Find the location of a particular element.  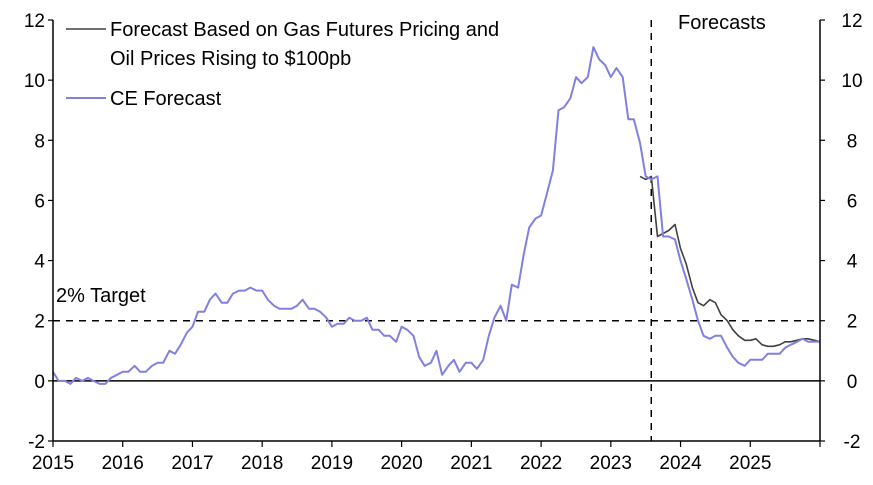

legend-label-gas-line2: Oil Prices Rising to $100pb is located at coordinates (230, 59).